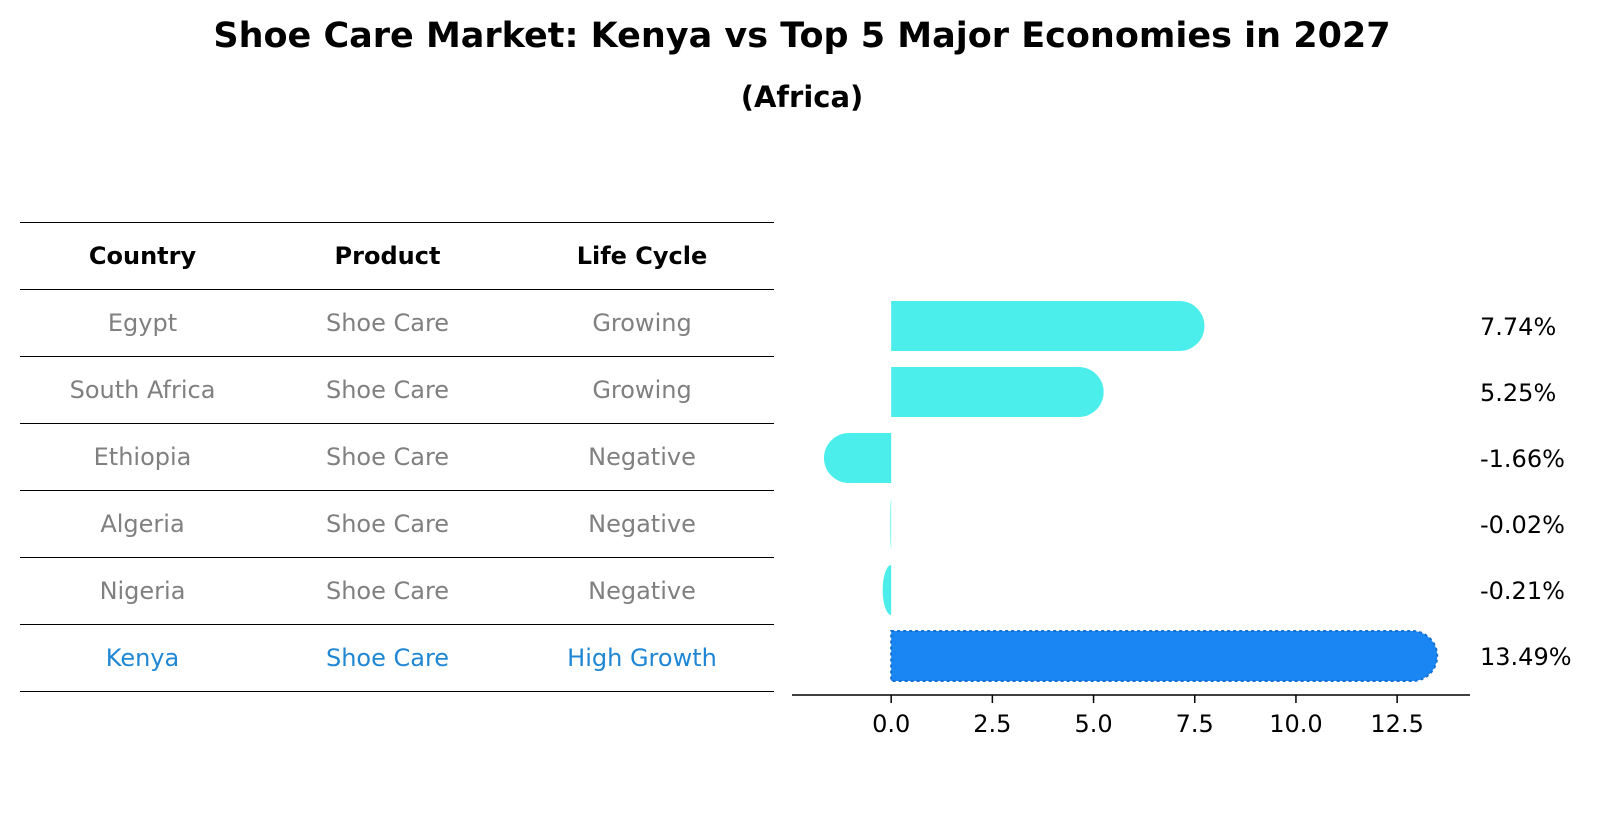 The width and height of the screenshot is (1604, 823). Describe the element at coordinates (1048, 326) in the screenshot. I see `bar-egypt` at that location.